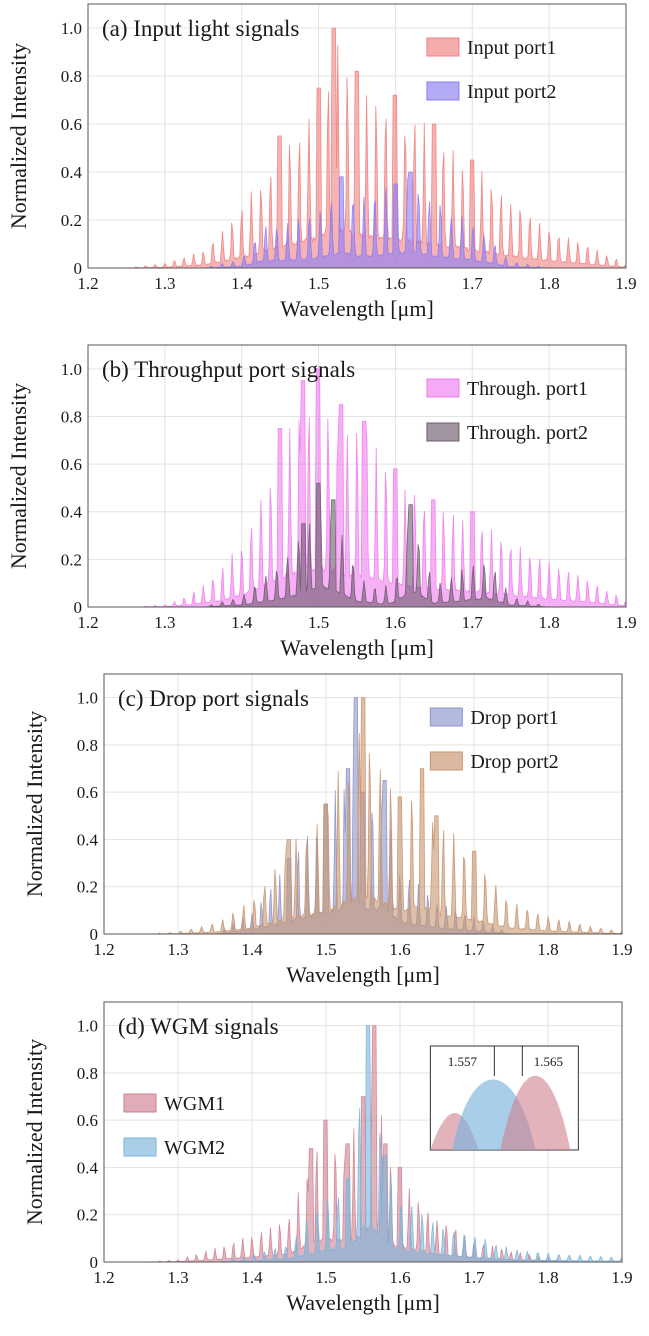 The width and height of the screenshot is (649, 1336). I want to click on panel-title: (a) Input light signals, so click(200, 28).